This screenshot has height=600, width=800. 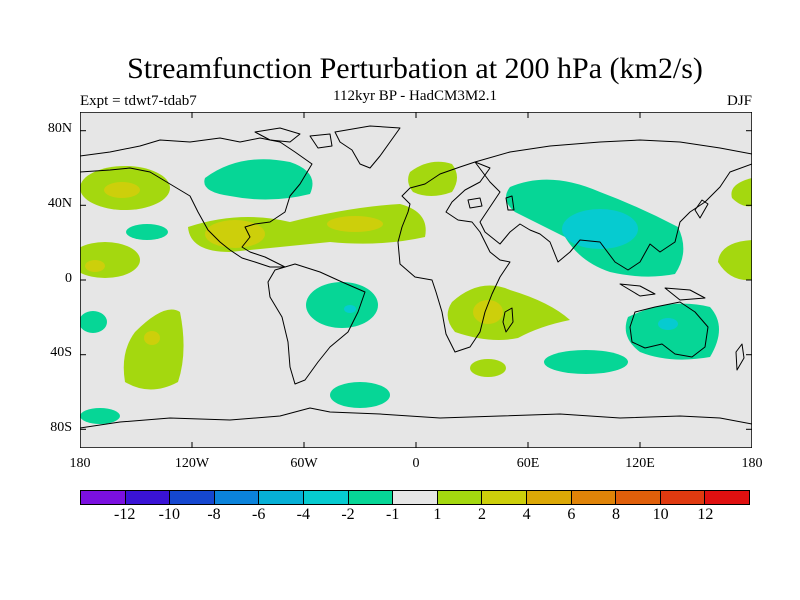 I want to click on colorbar, so click(x=415, y=497).